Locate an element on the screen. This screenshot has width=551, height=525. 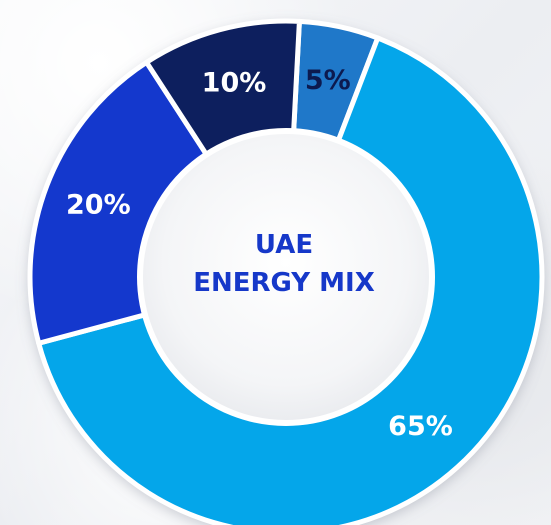
slice-label-65: 65% is located at coordinates (420, 426).